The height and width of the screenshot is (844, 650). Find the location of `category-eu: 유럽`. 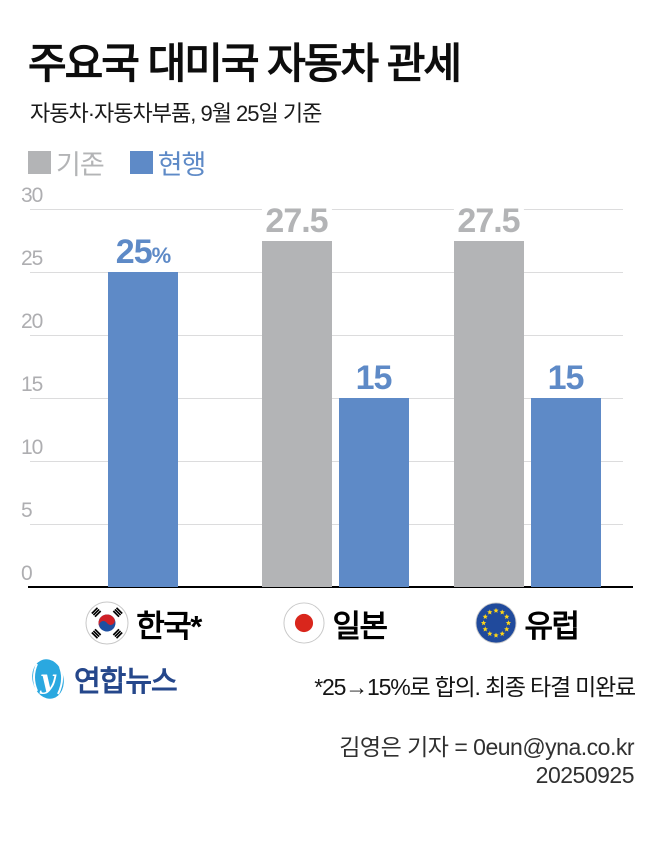

category-eu: 유럽 is located at coordinates (527, 623).